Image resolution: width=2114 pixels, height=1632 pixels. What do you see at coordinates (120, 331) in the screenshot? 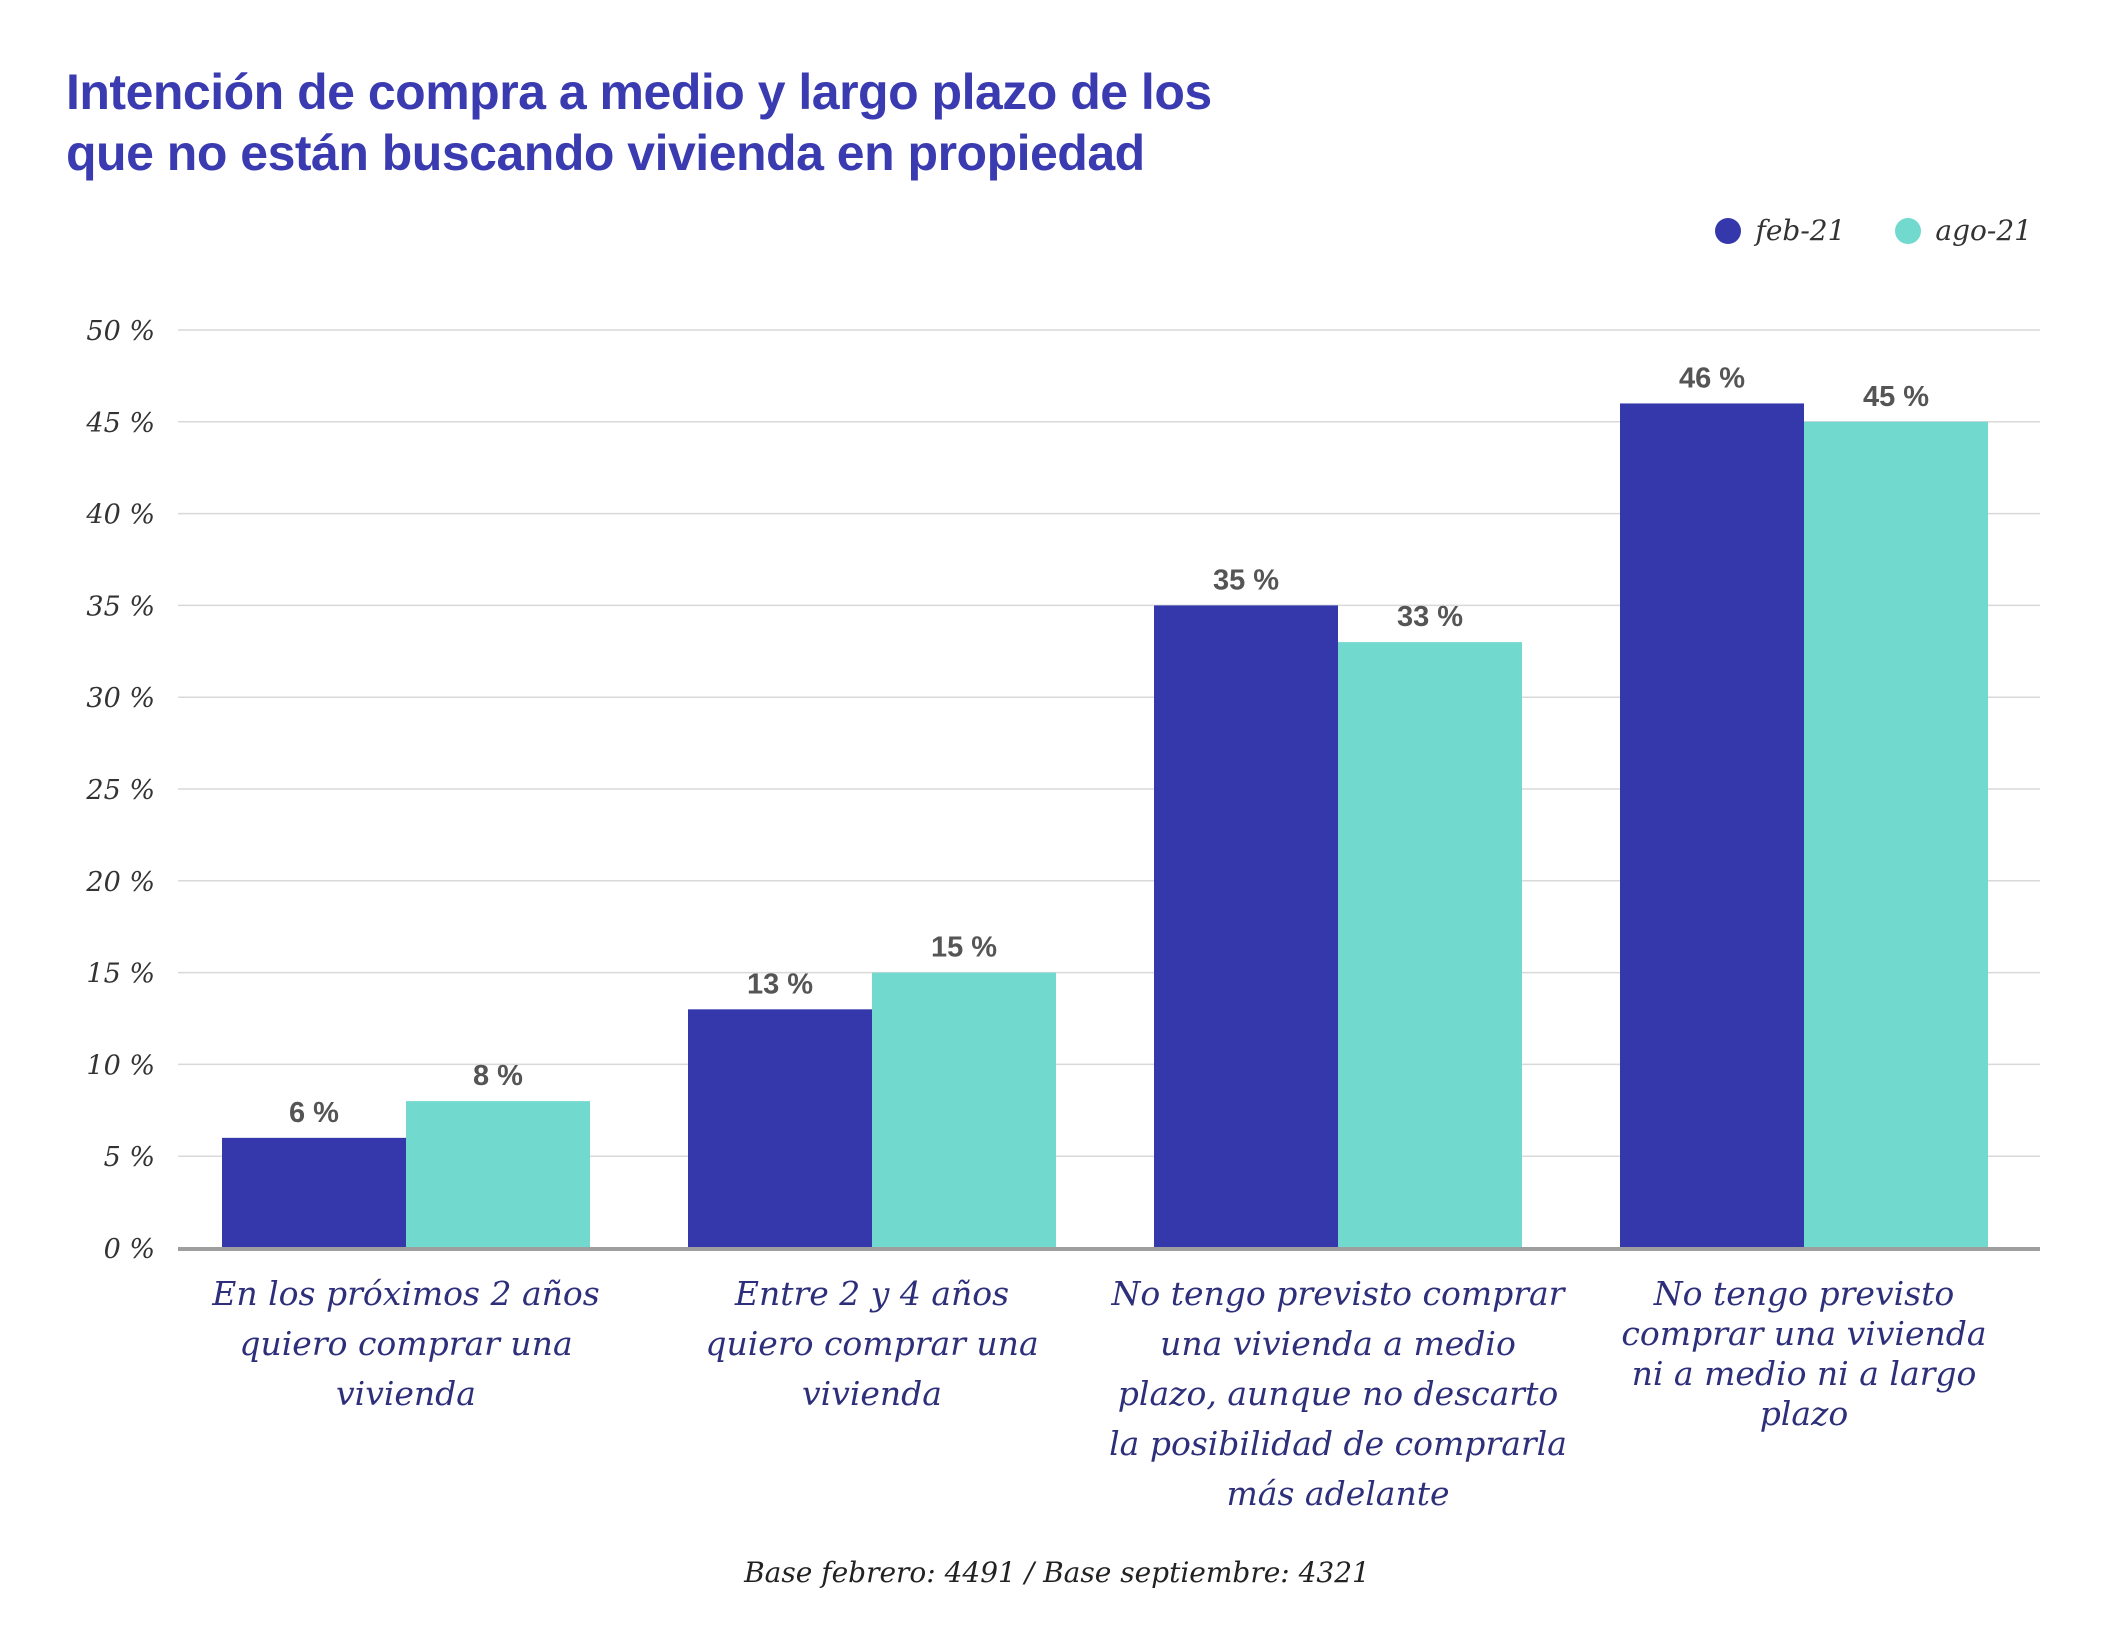
I see `y-tick-label: 50 %` at bounding box center [120, 331].